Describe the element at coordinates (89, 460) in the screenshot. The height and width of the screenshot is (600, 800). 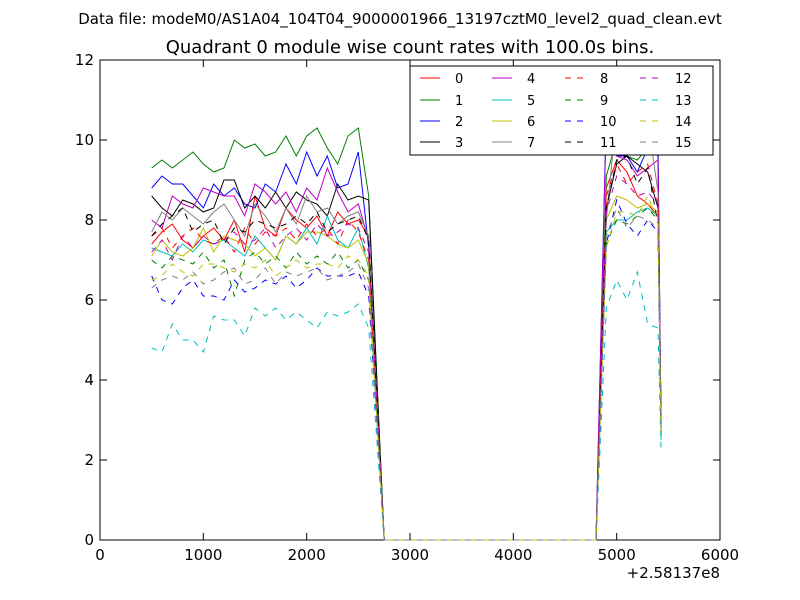
I see `y-tick-label: 2` at that location.